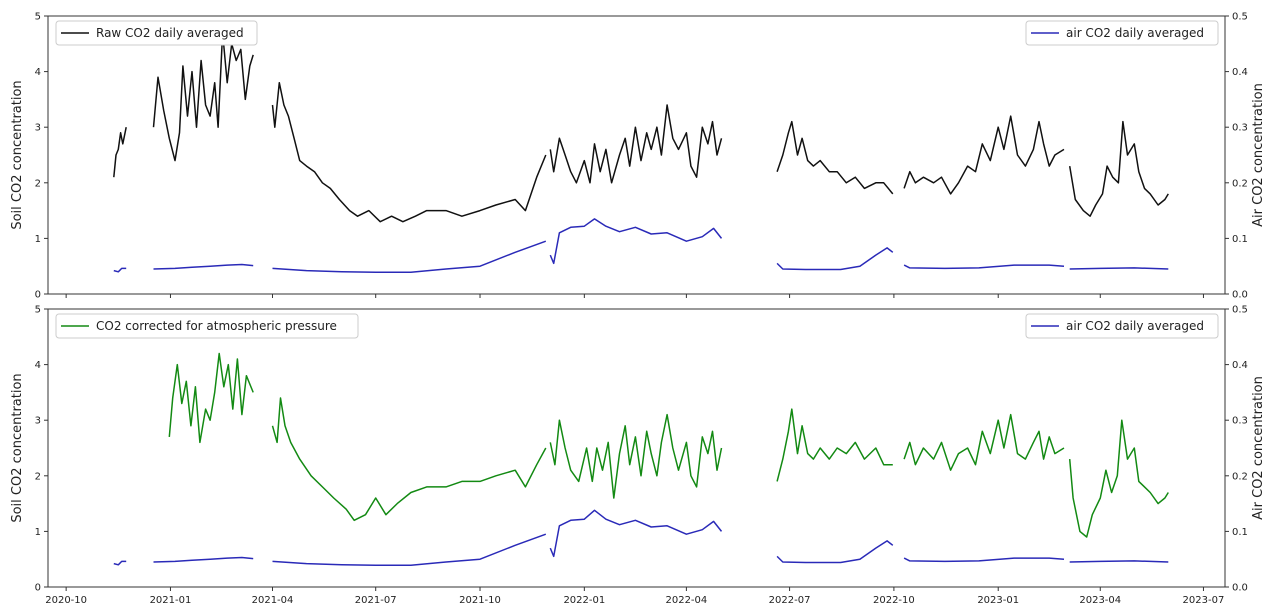 This screenshot has width=1271, height=606. What do you see at coordinates (38, 239) in the screenshot?
I see `top-left-ytick-label: 1` at bounding box center [38, 239].